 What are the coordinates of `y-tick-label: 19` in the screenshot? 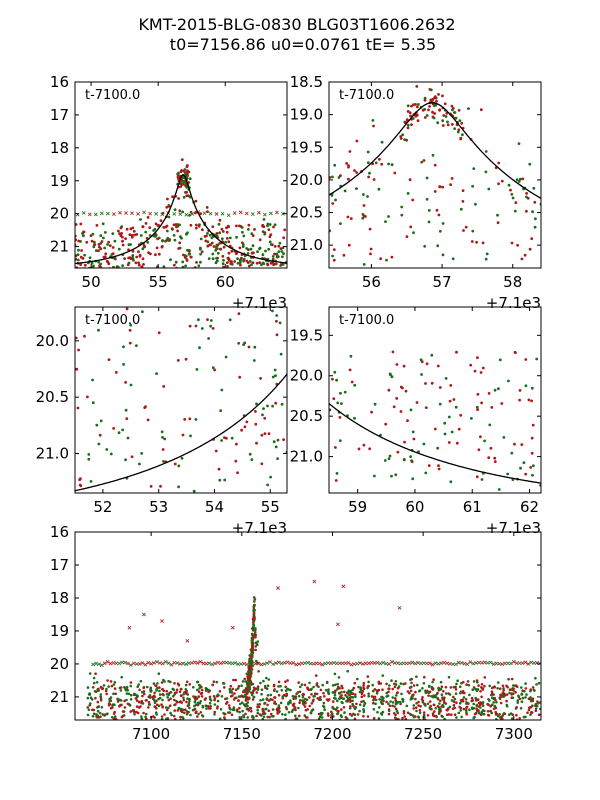 It's located at (59, 631).